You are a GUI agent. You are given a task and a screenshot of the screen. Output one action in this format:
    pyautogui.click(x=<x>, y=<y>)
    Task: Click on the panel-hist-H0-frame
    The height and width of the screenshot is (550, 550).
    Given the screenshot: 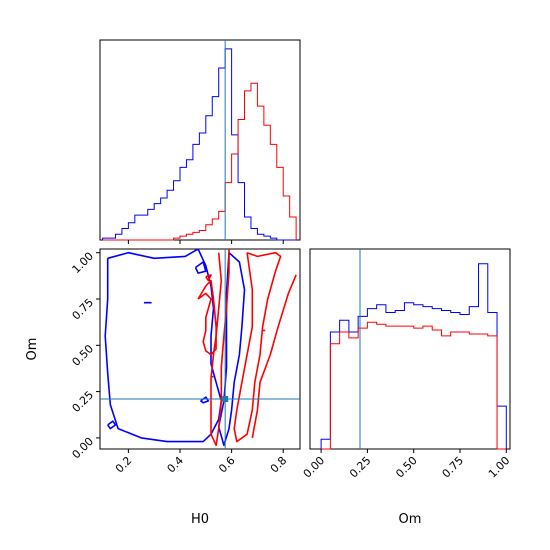 What is the action you would take?
    pyautogui.click(x=200, y=140)
    